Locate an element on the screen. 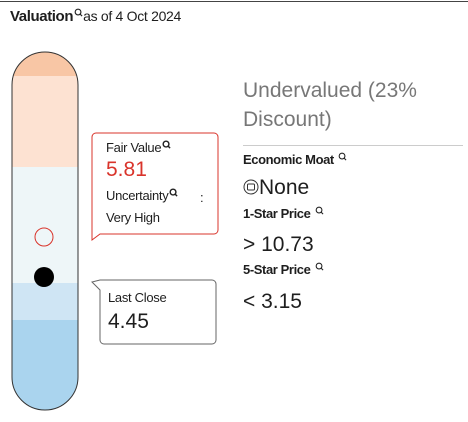 The width and height of the screenshot is (468, 422). fair-value-marker is located at coordinates (44, 237).